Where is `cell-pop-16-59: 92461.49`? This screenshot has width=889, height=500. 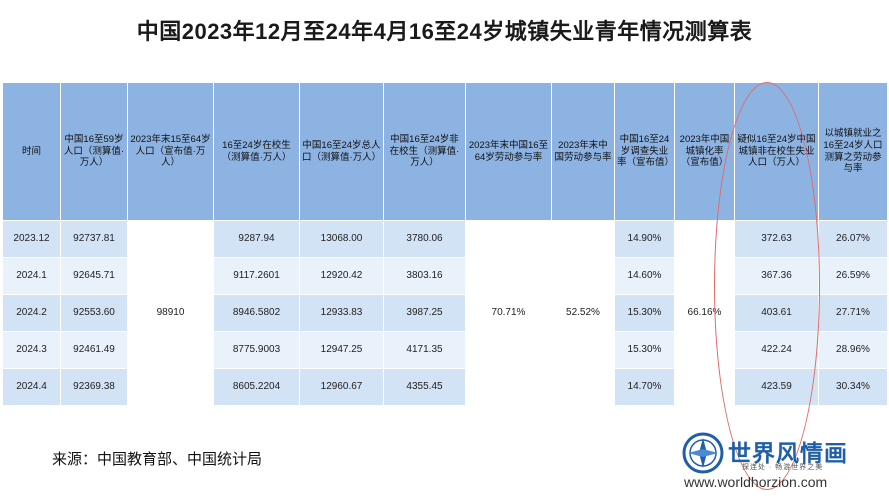
cell-pop-16-59: 92461.49 is located at coordinates (94, 350).